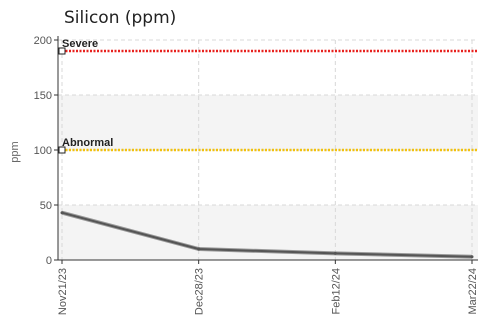  I want to click on y-tick-label: 100, so click(43, 151).